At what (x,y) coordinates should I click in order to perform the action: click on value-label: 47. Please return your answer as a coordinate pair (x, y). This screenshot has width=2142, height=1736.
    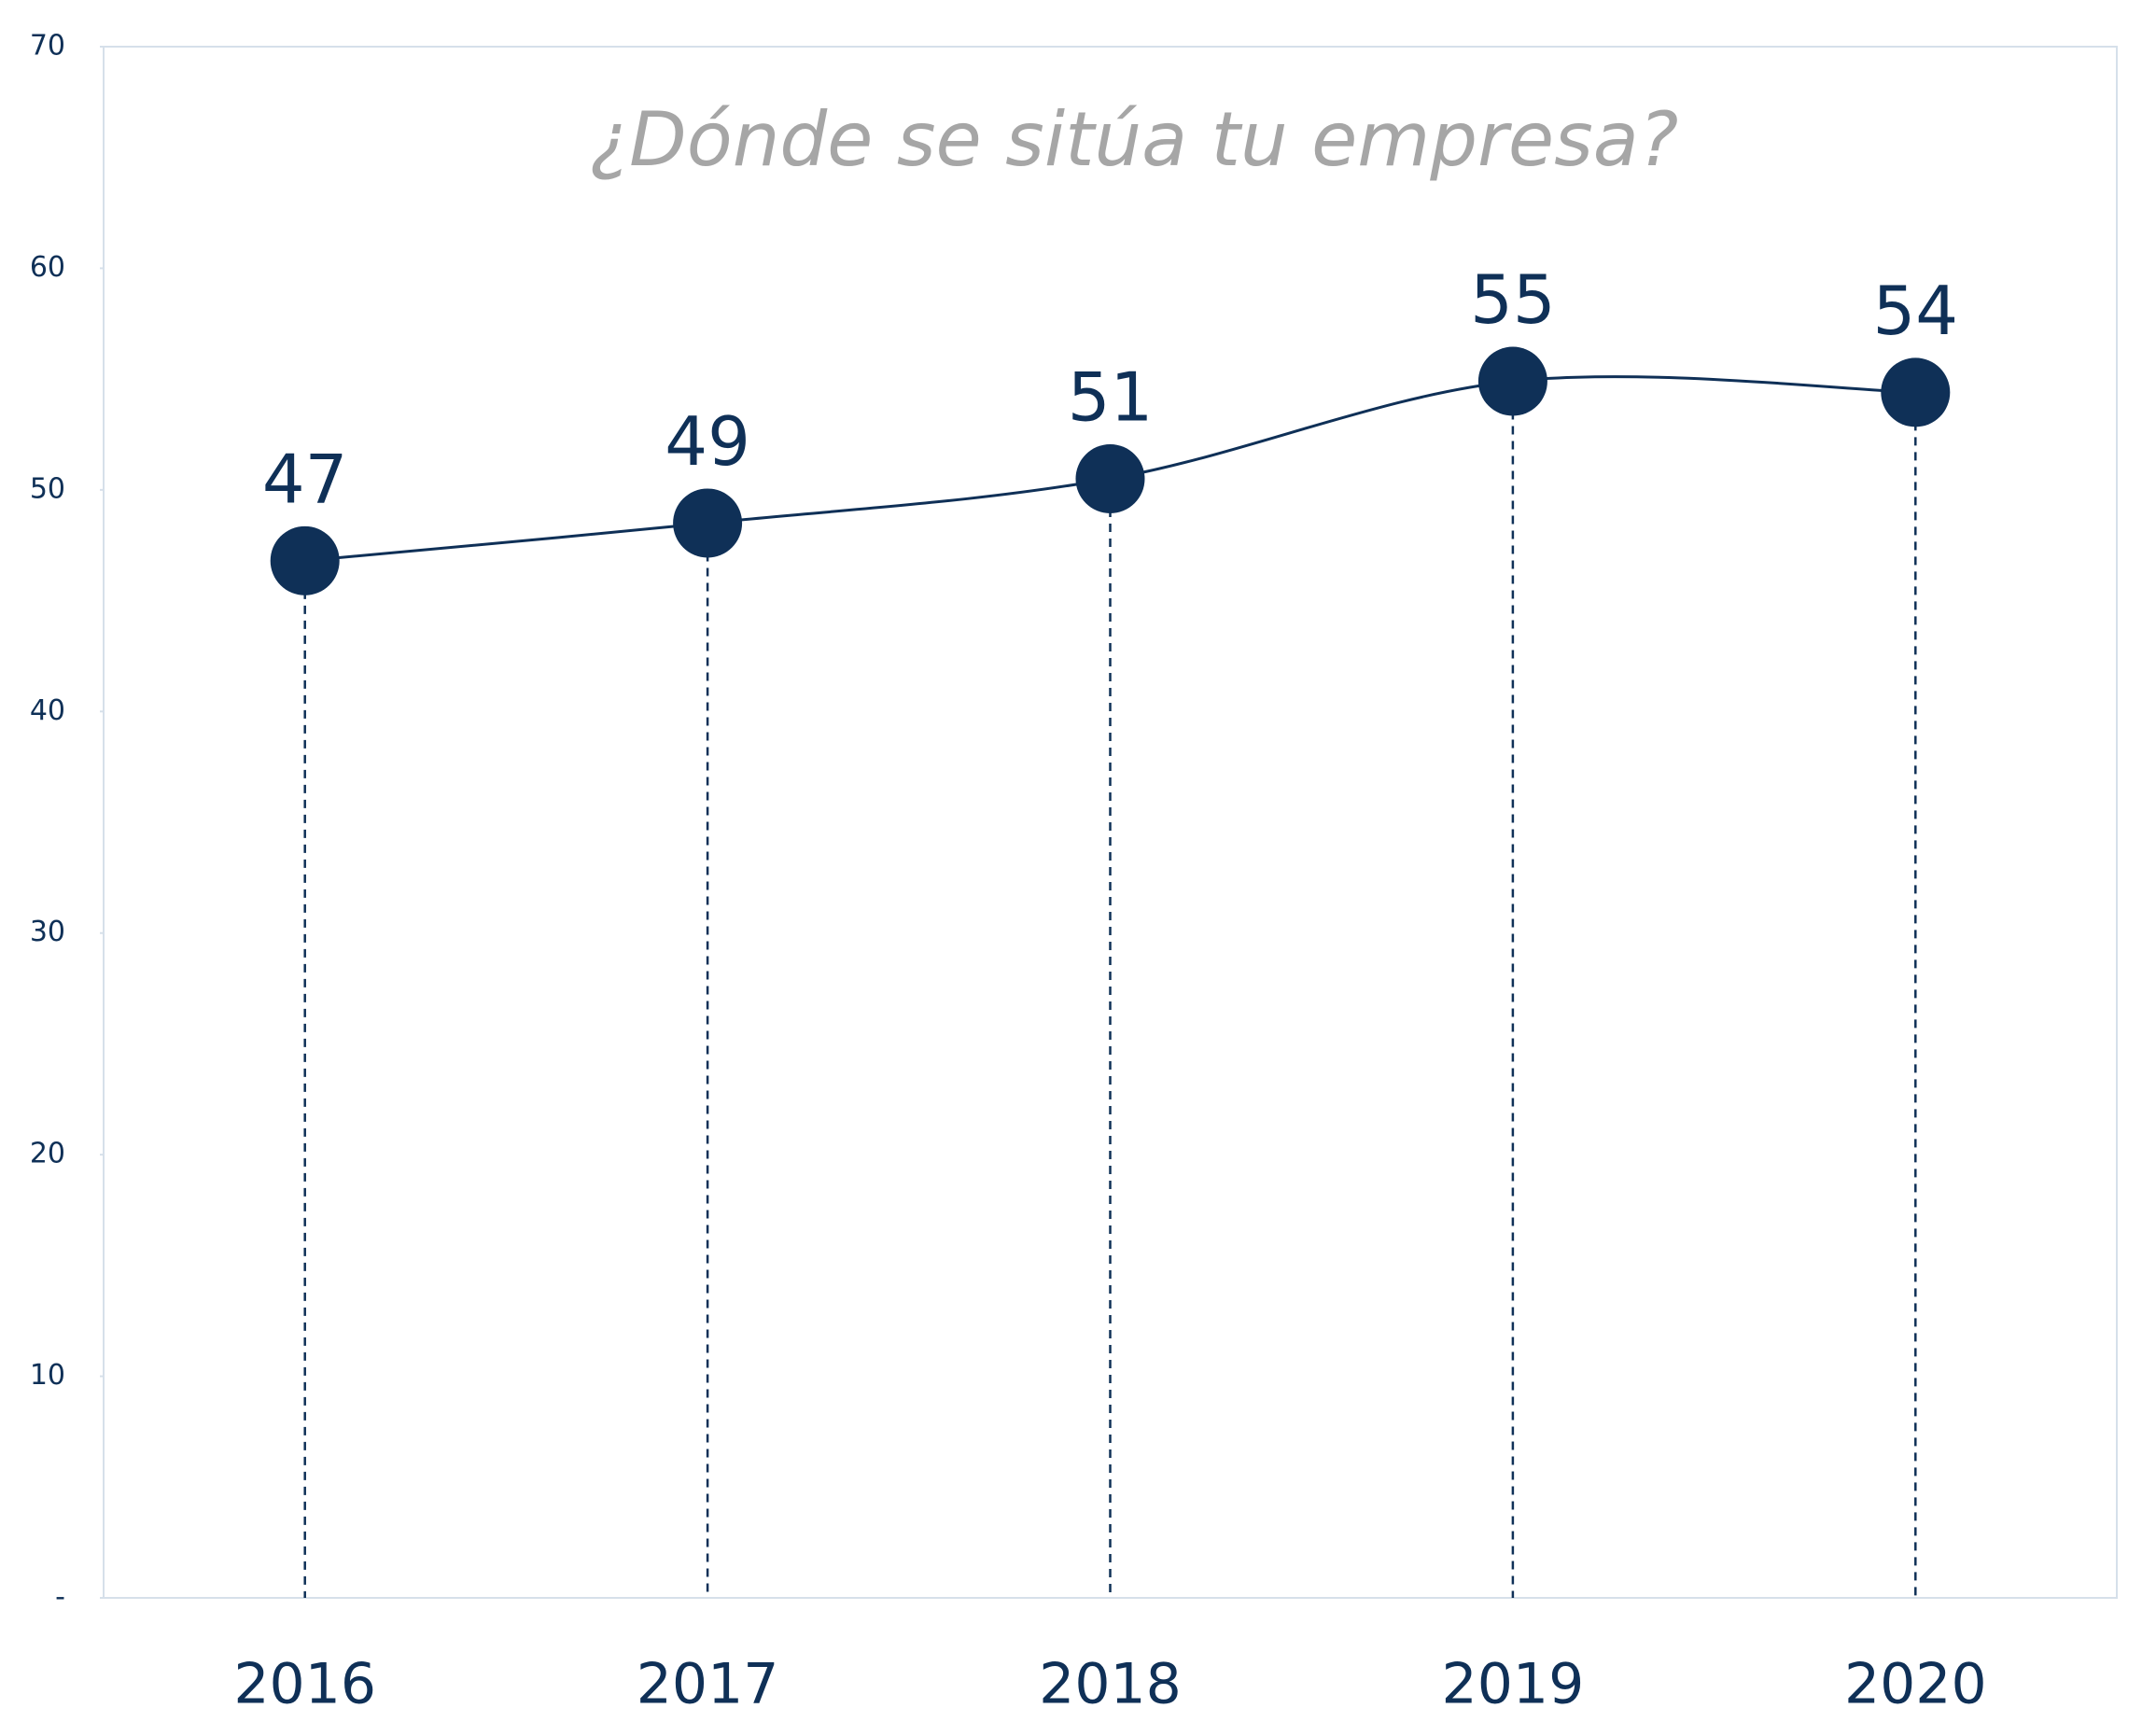
    Looking at the image, I should click on (305, 479).